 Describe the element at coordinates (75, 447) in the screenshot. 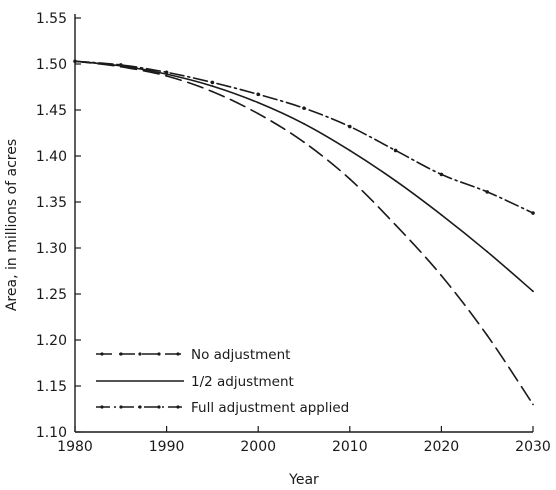

I see `x-tick-label: 1980` at that location.